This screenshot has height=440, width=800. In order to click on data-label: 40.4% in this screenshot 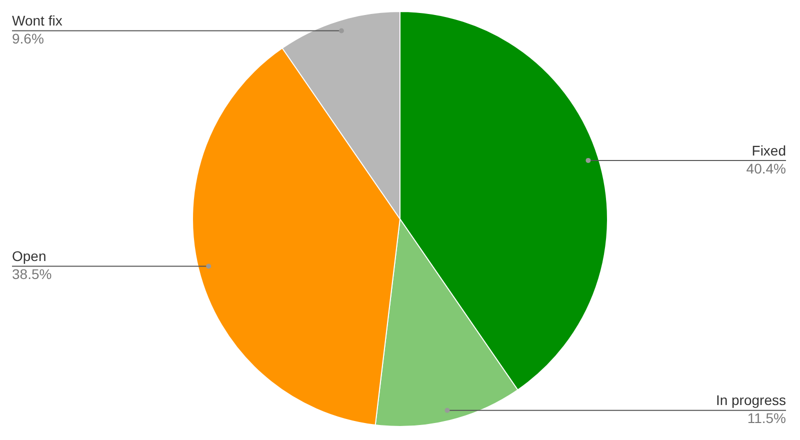, I will do `click(766, 168)`.